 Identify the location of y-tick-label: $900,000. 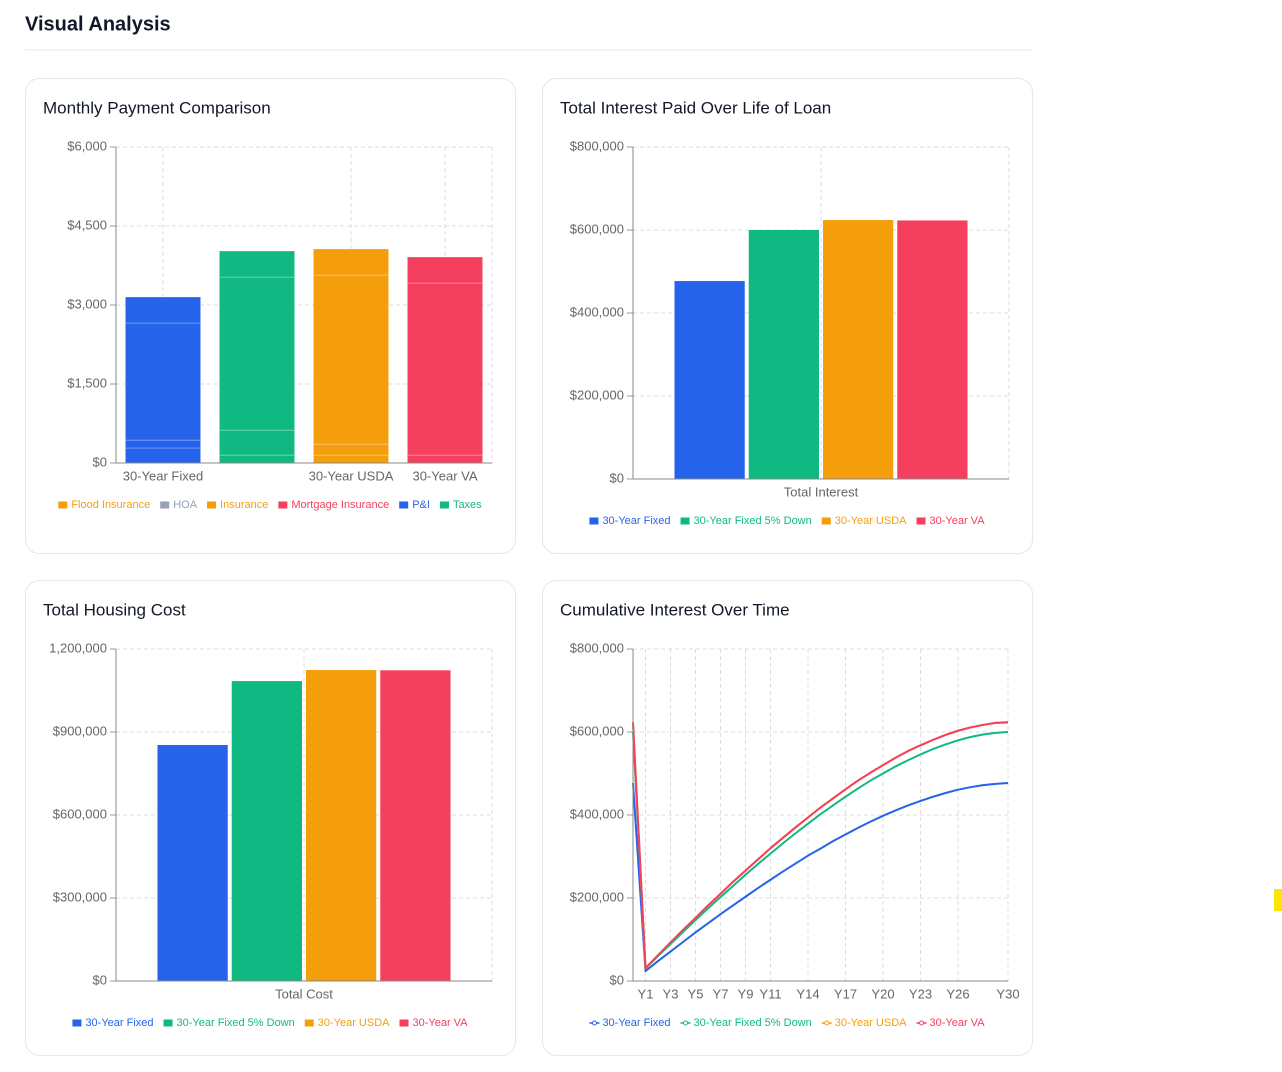
(80, 730).